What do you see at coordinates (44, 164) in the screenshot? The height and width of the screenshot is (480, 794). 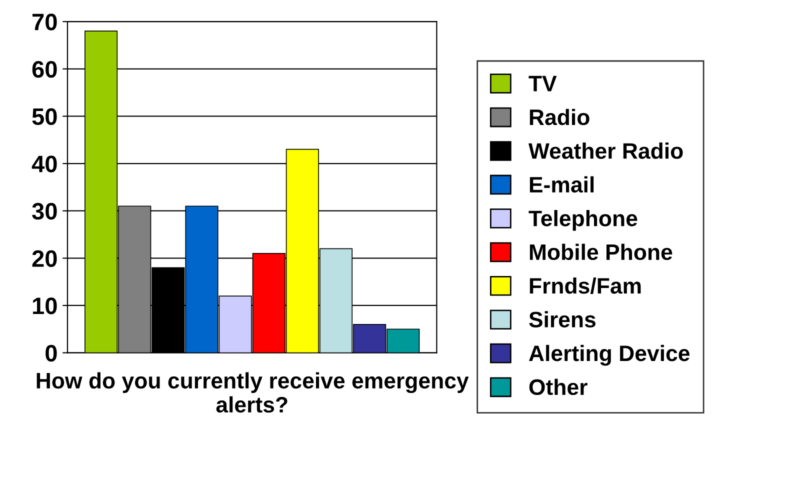 I see `y-tick-label: 40` at bounding box center [44, 164].